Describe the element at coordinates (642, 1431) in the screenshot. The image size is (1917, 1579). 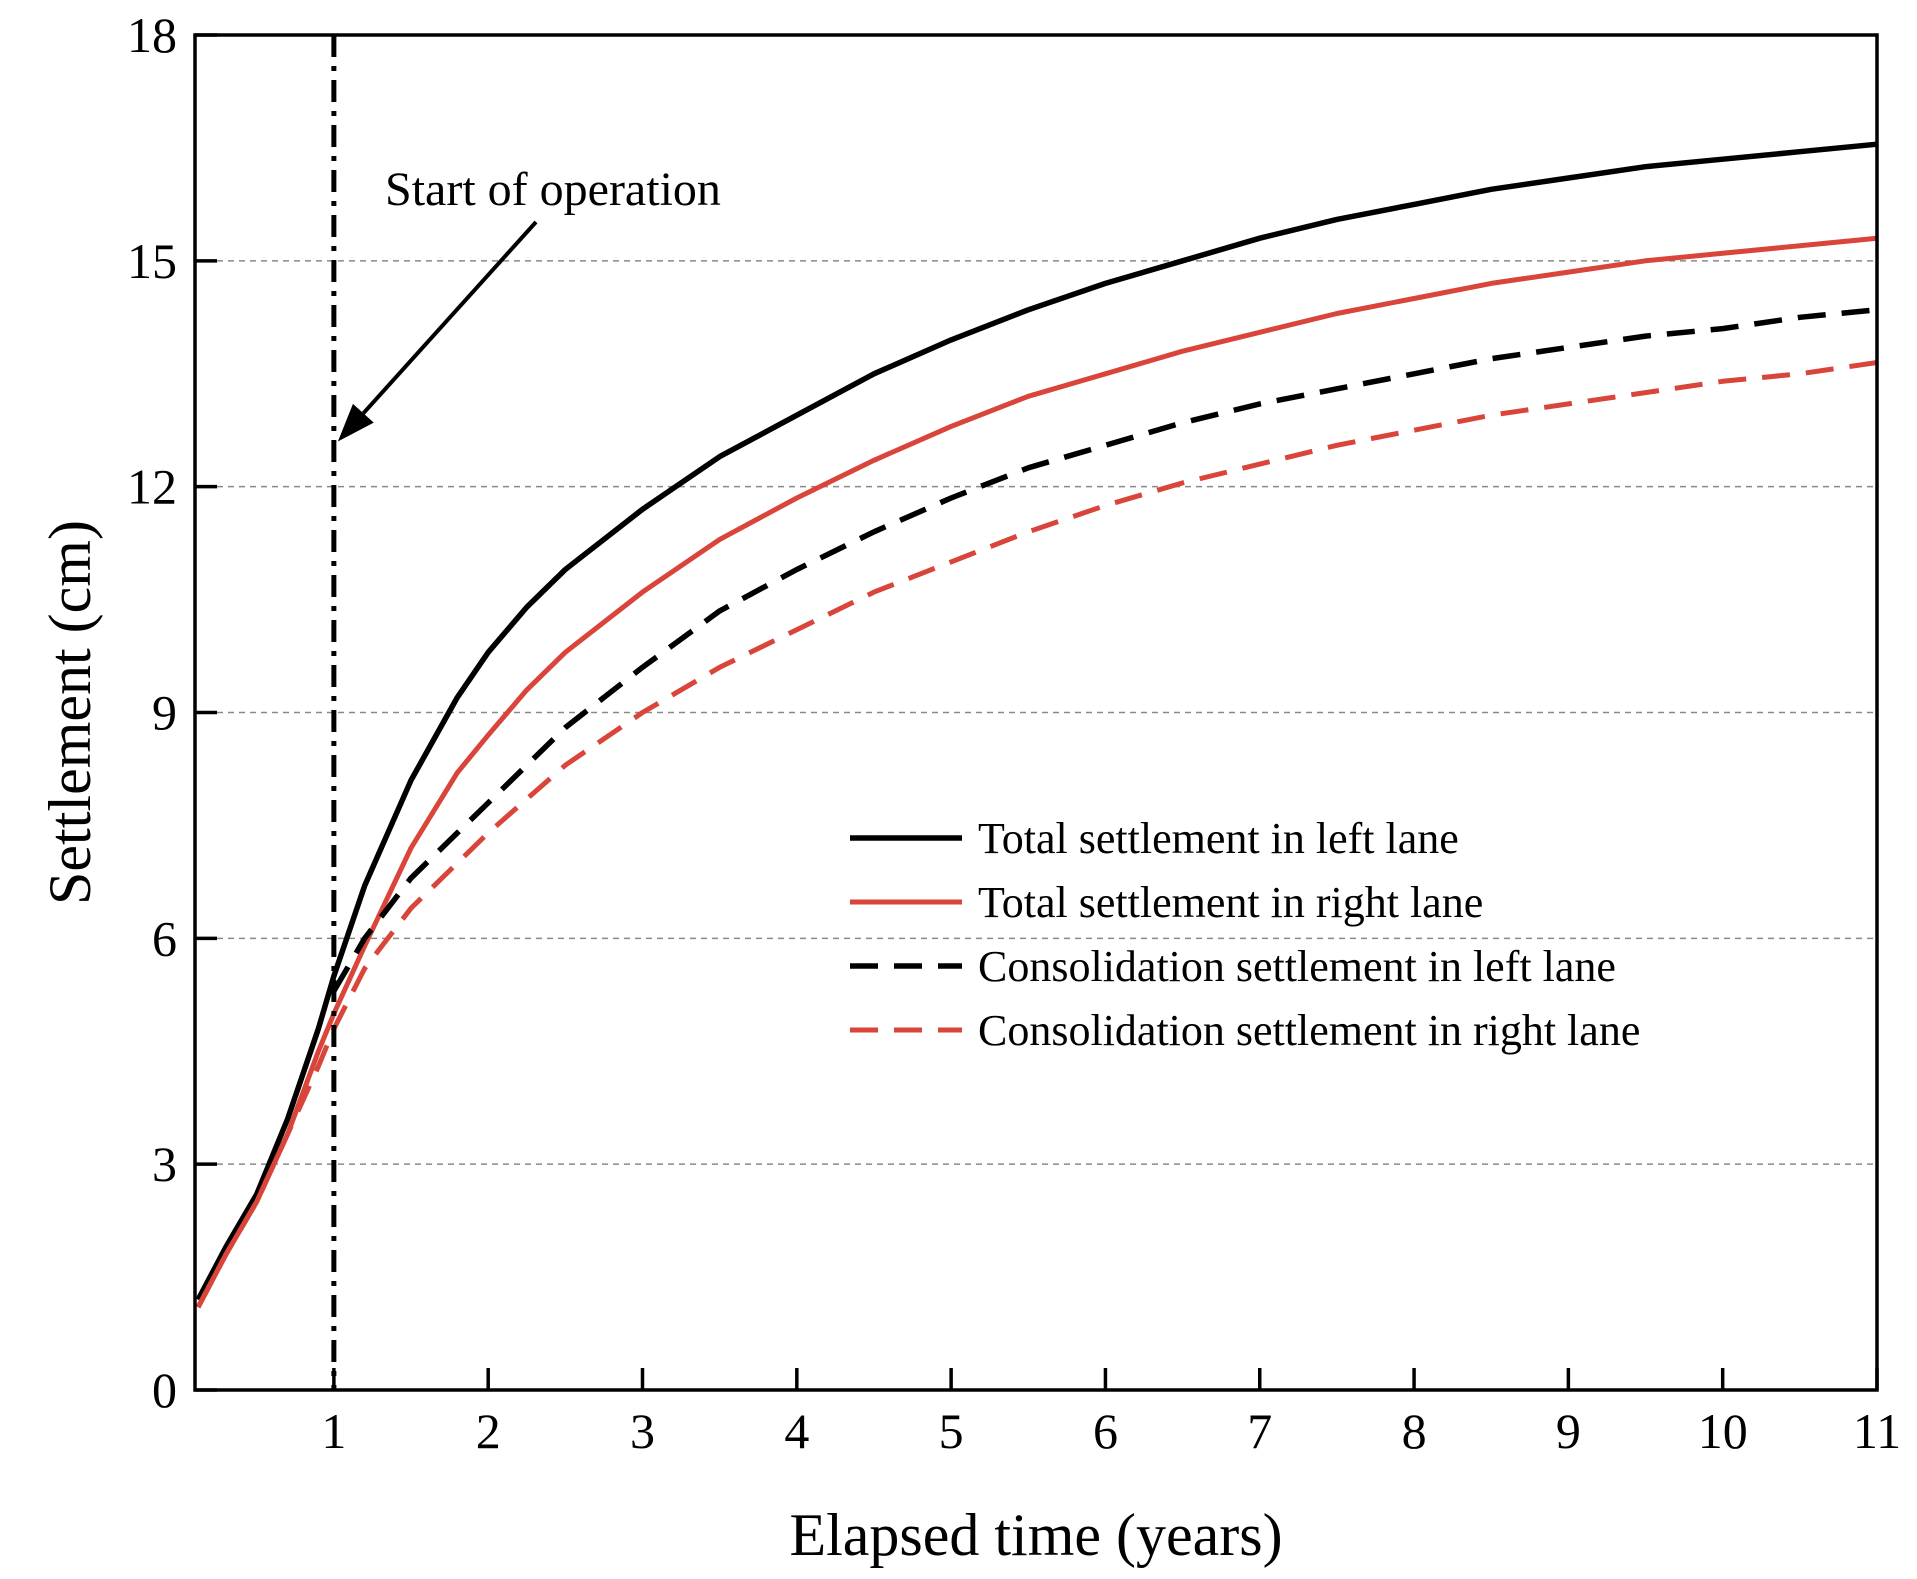
I see `x-tick-label: 3` at that location.